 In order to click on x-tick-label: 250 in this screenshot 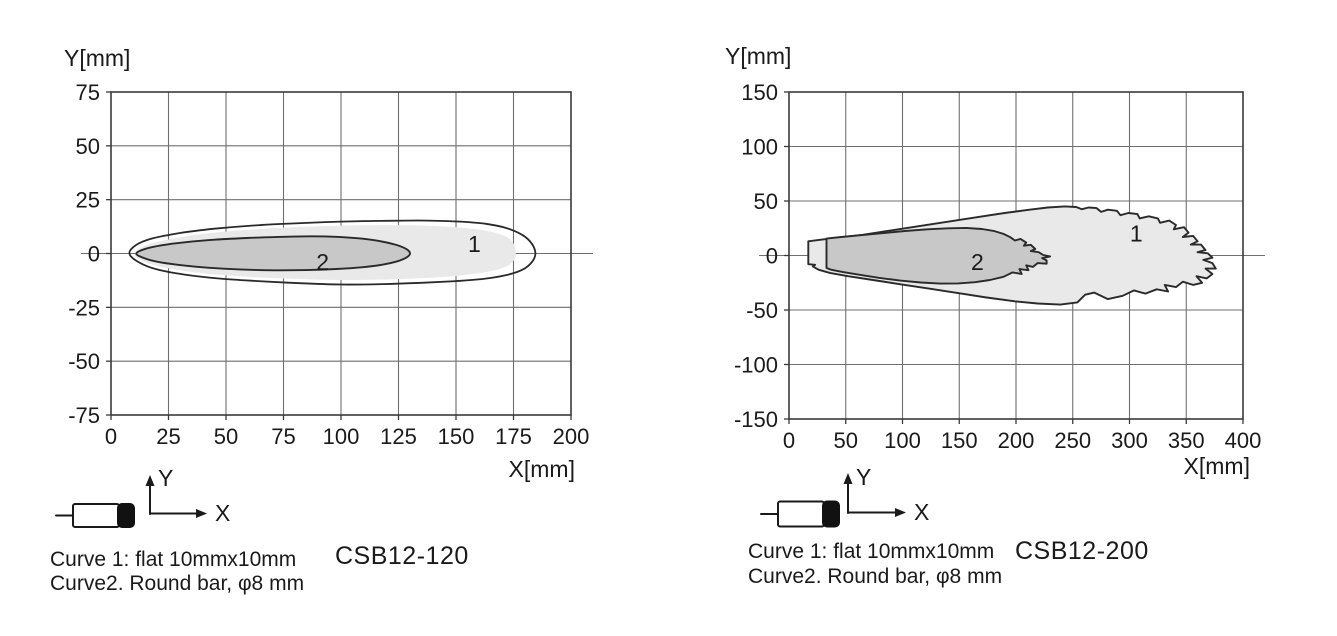, I will do `click(1072, 440)`.